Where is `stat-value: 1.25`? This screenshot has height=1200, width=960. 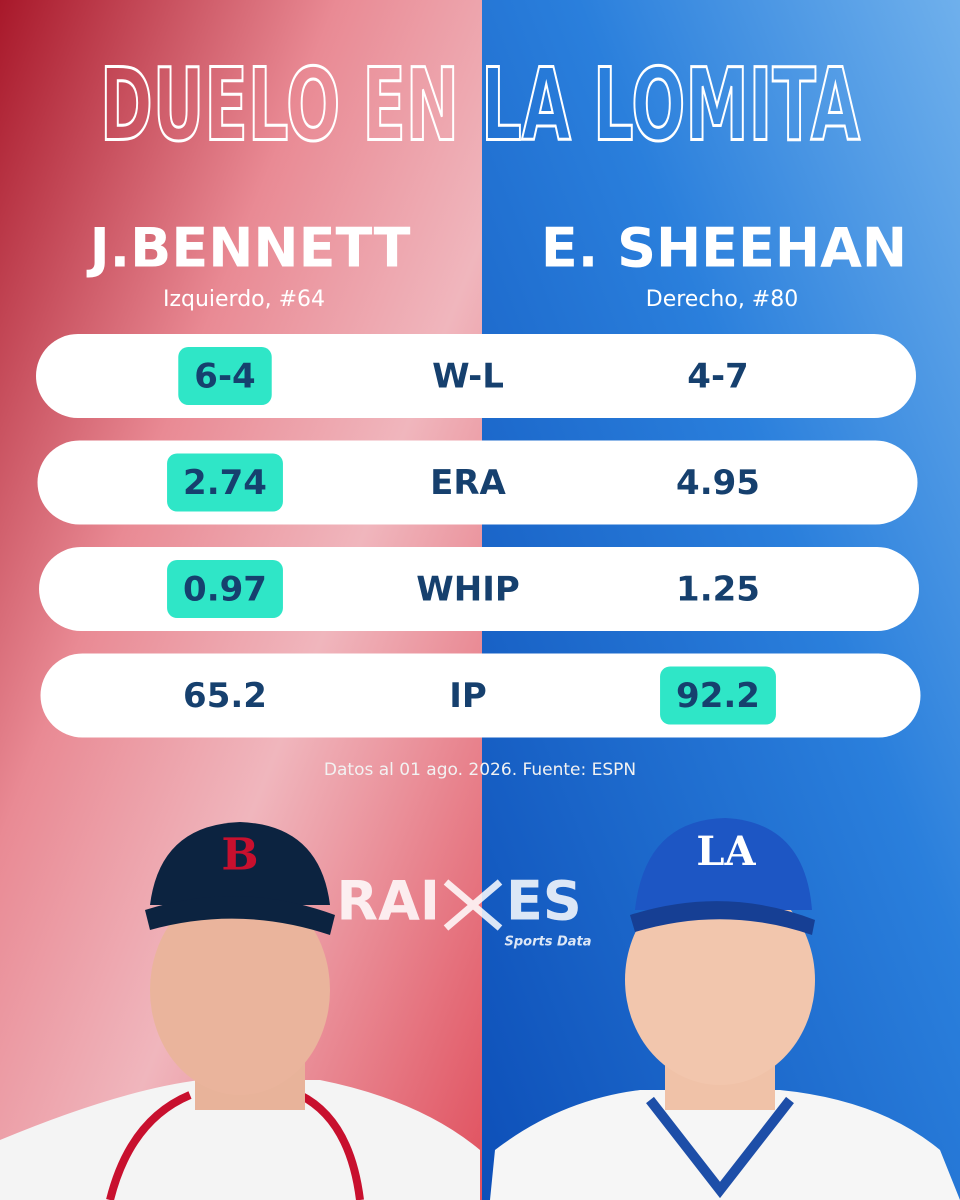
stat-value: 1.25 is located at coordinates (718, 590).